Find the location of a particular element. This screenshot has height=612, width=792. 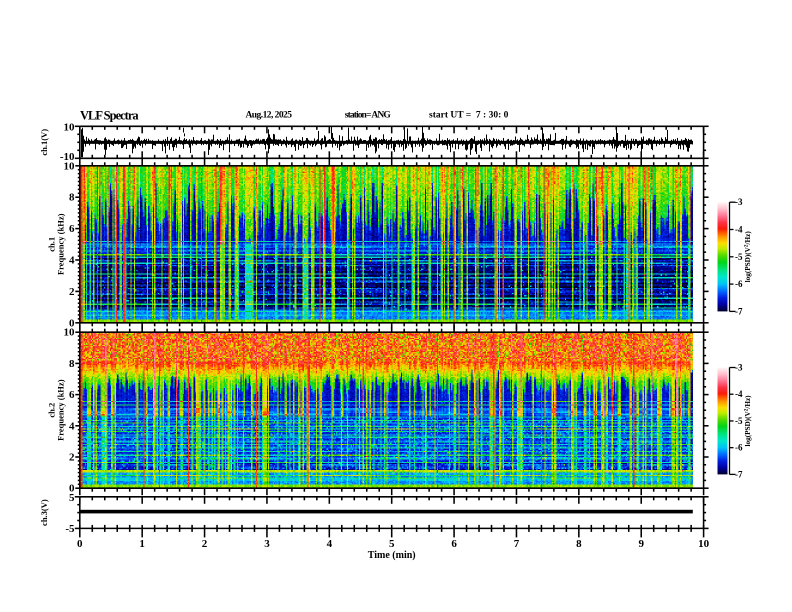

svg-text: ch.1 is located at coordinates (52, 244).